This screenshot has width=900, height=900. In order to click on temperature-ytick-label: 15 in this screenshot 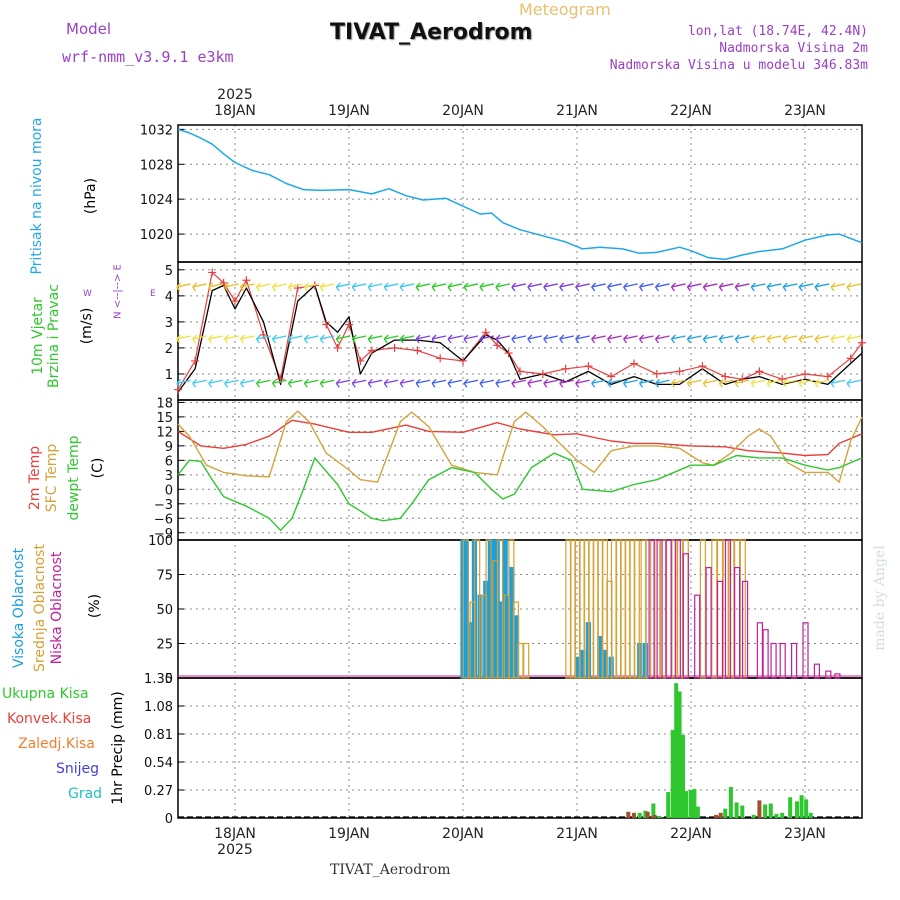, I will do `click(164, 418)`.